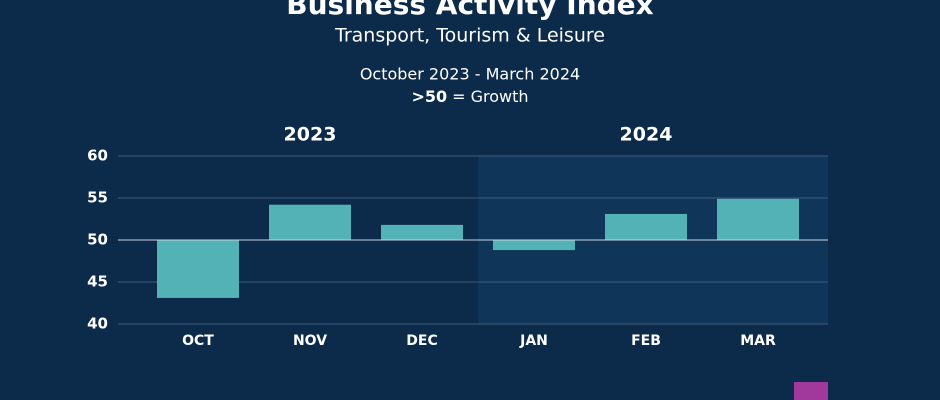 Image resolution: width=940 pixels, height=400 pixels. Describe the element at coordinates (421, 341) in the screenshot. I see `x-tick-label: DEC` at that location.